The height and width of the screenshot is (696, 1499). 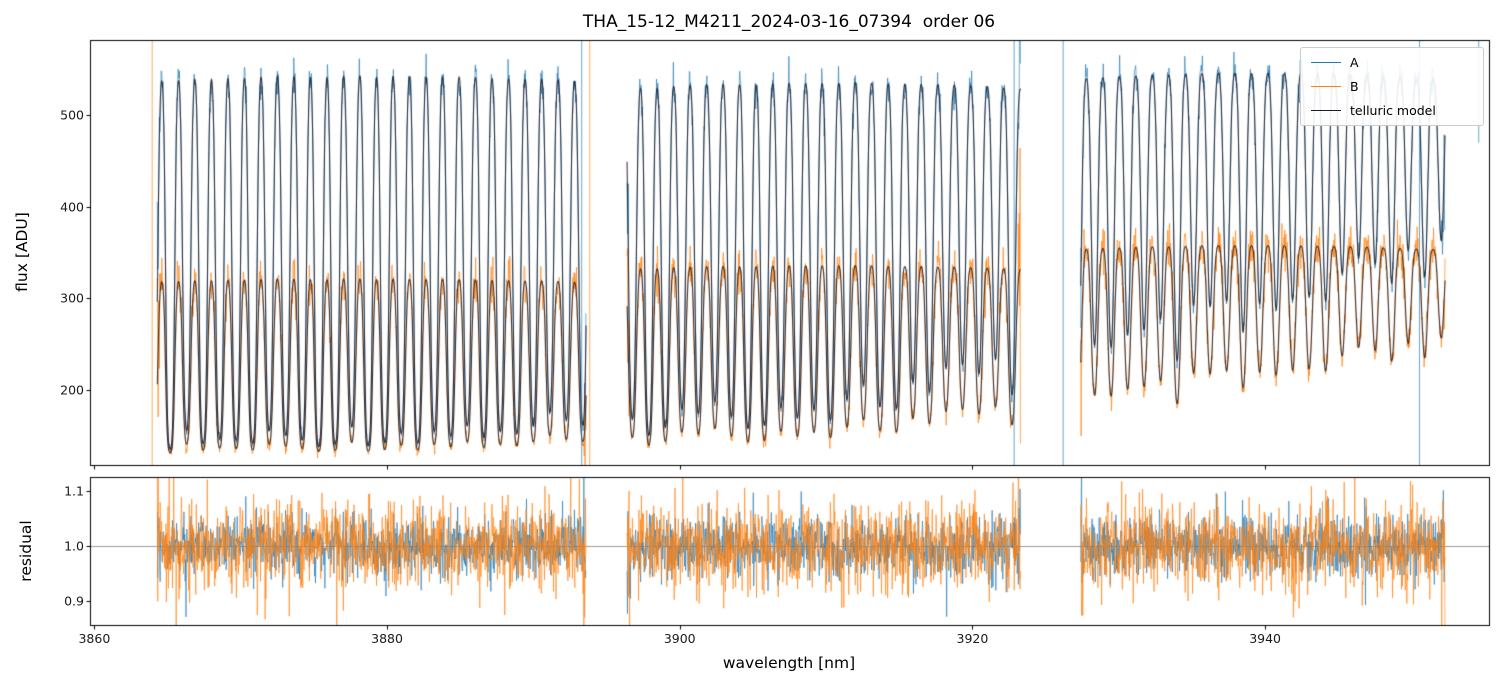 What do you see at coordinates (74, 601) in the screenshot?
I see `residual-tick-label: 0.9` at bounding box center [74, 601].